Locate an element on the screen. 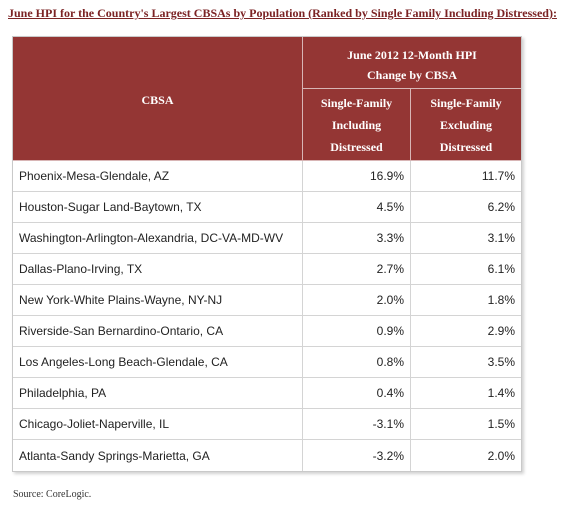 The width and height of the screenshot is (582, 507). cbsa-cell: Atlanta-Sandy Springs-Marietta, GA is located at coordinates (158, 455).